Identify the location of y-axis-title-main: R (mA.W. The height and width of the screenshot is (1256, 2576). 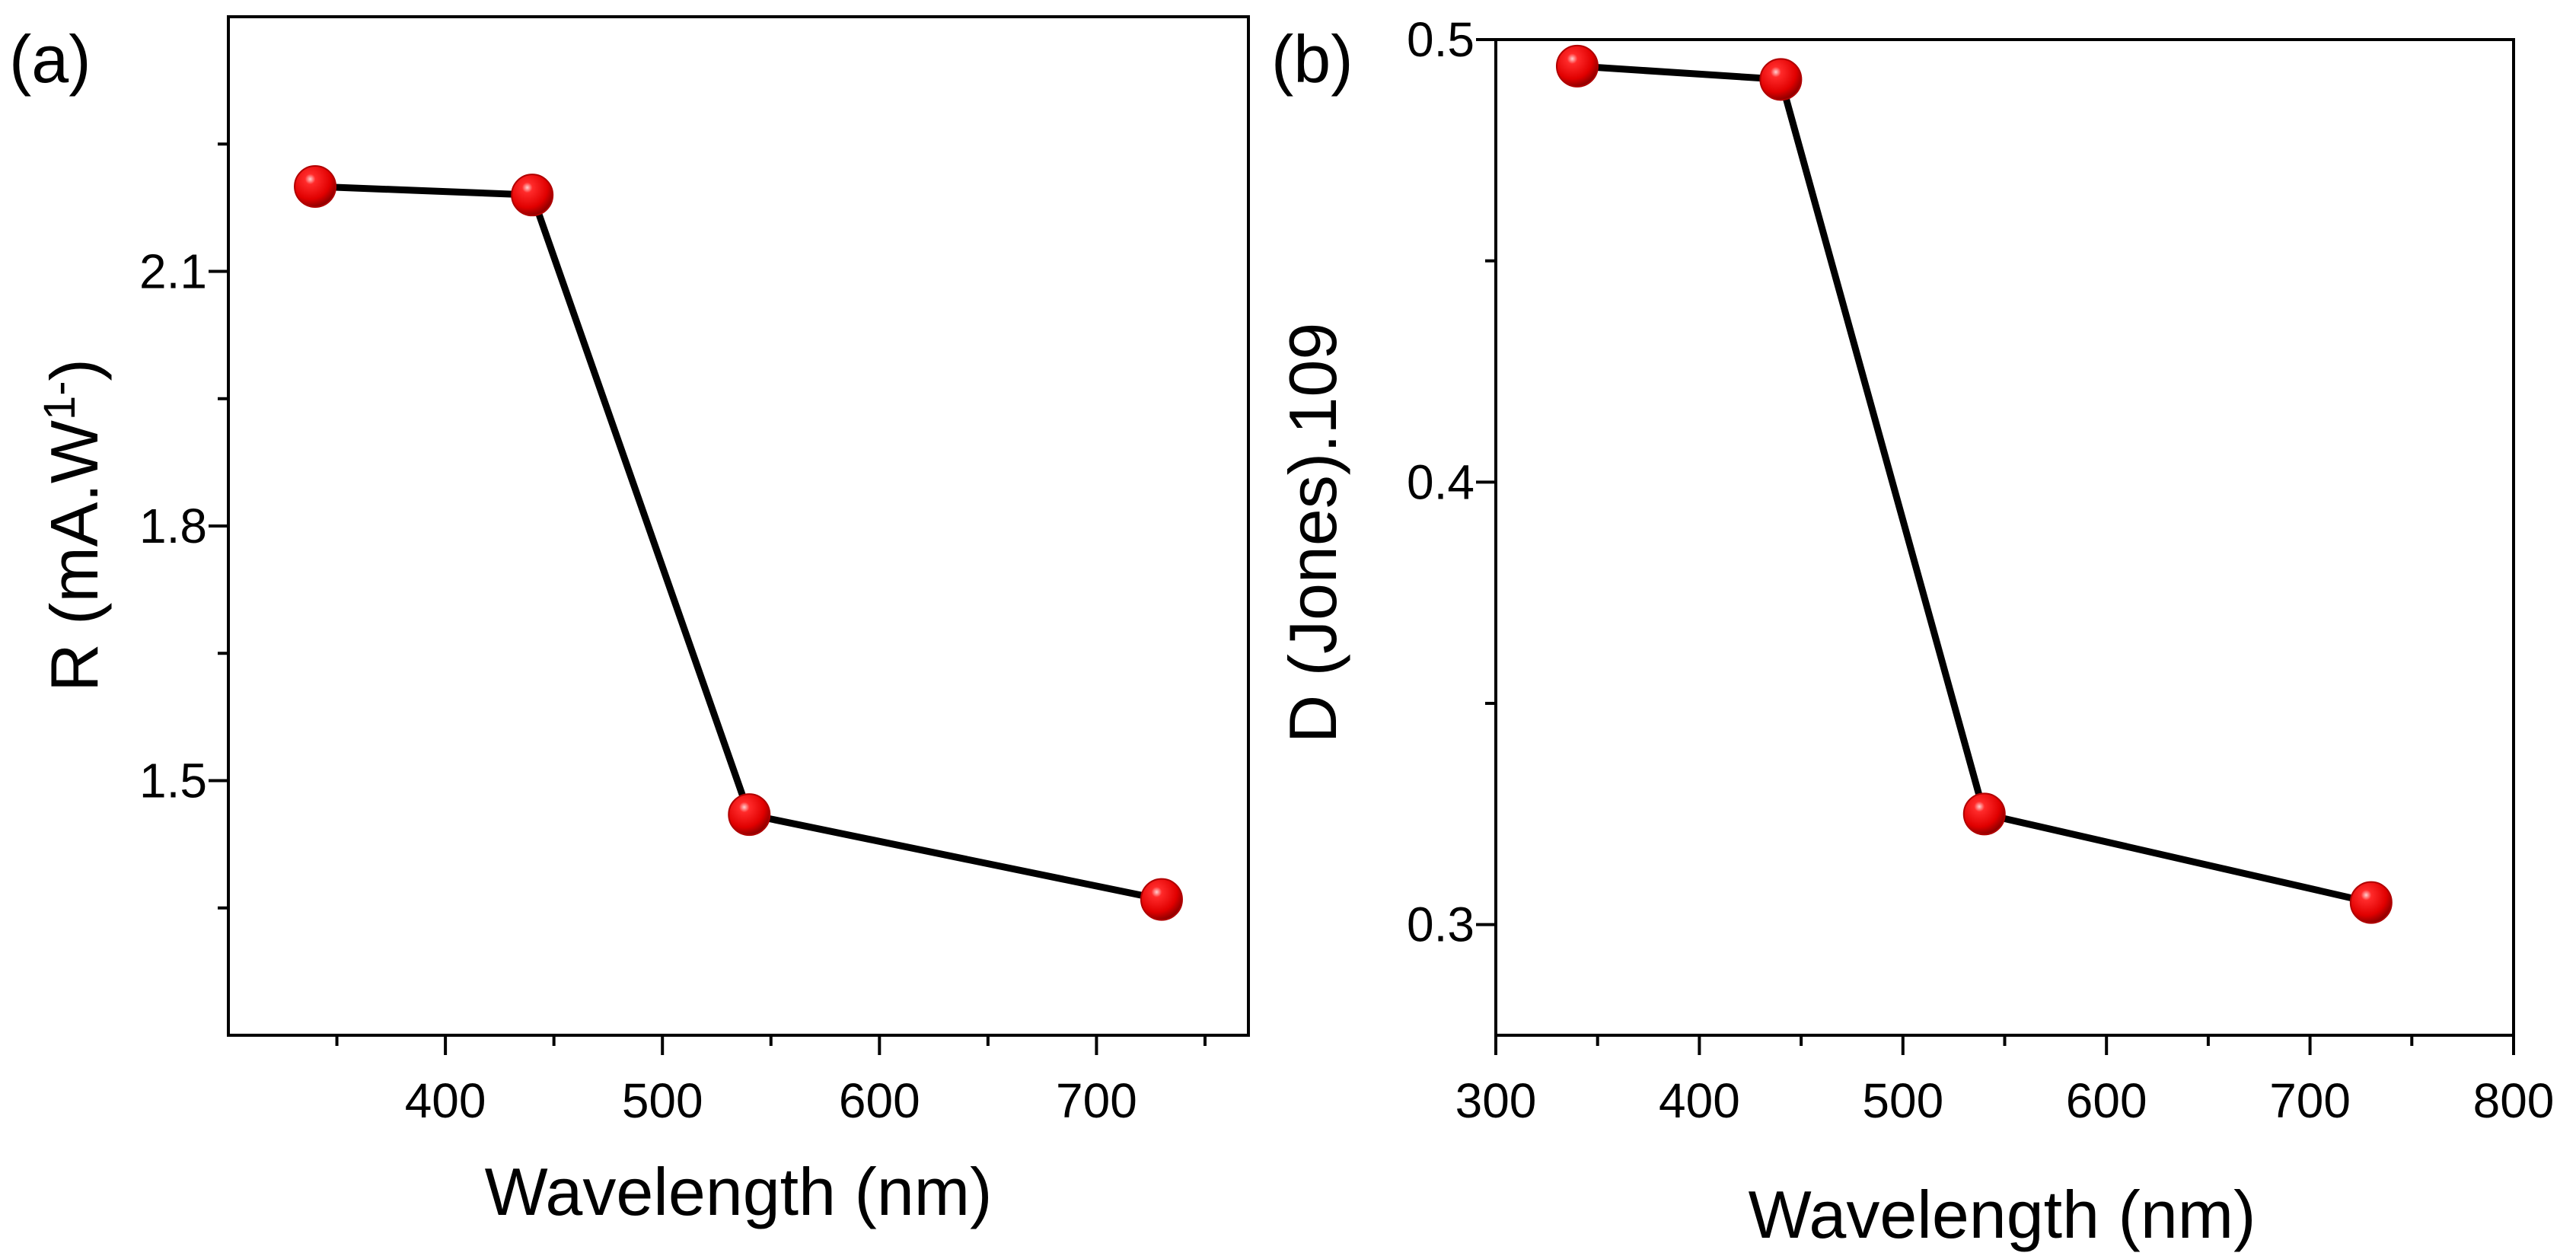
(74, 556).